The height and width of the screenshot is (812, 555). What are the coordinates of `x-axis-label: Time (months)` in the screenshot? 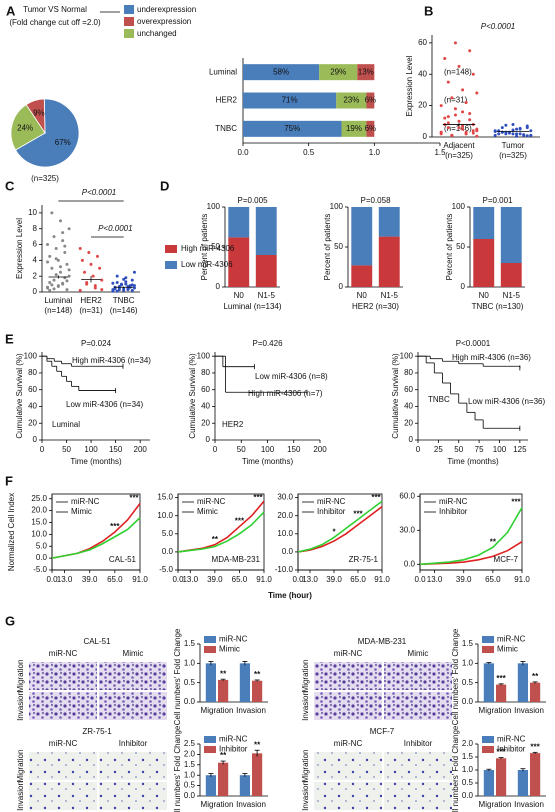 It's located at (473, 461).